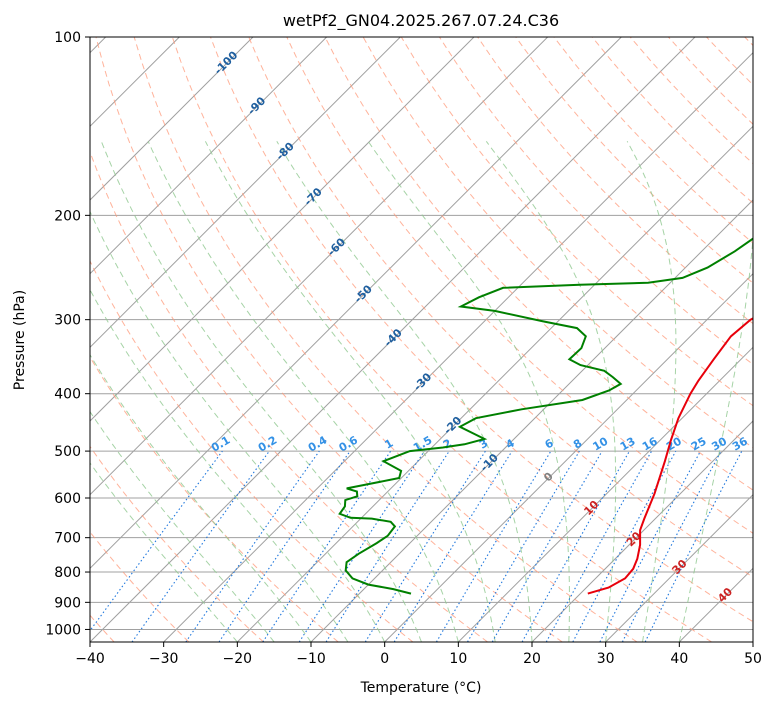 This screenshot has width=775, height=708. What do you see at coordinates (67, 573) in the screenshot?
I see `y-tick-label: 800` at bounding box center [67, 573].